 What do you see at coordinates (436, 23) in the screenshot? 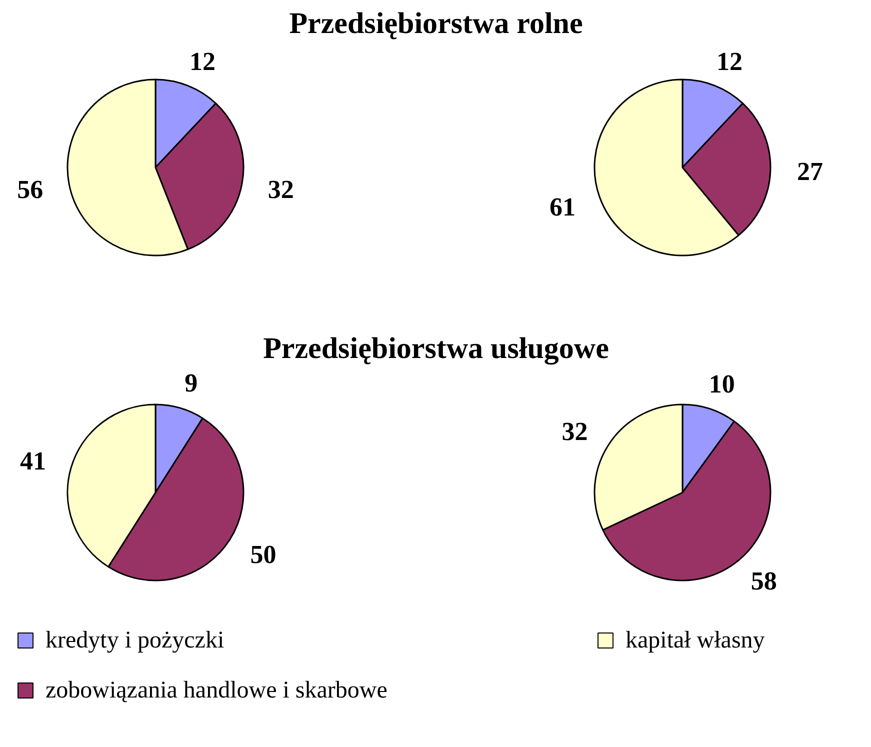
I see `chart-title: Przedsiębiorstwa rolne` at bounding box center [436, 23].